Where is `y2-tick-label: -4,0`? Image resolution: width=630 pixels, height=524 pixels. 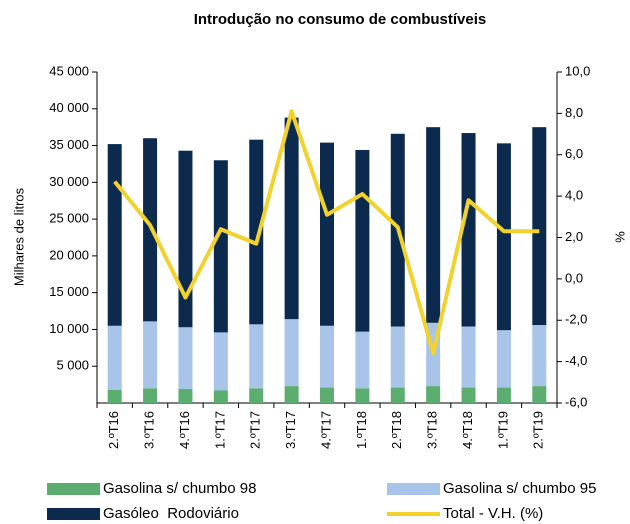 y2-tick-label: -4,0 is located at coordinates (576, 360).